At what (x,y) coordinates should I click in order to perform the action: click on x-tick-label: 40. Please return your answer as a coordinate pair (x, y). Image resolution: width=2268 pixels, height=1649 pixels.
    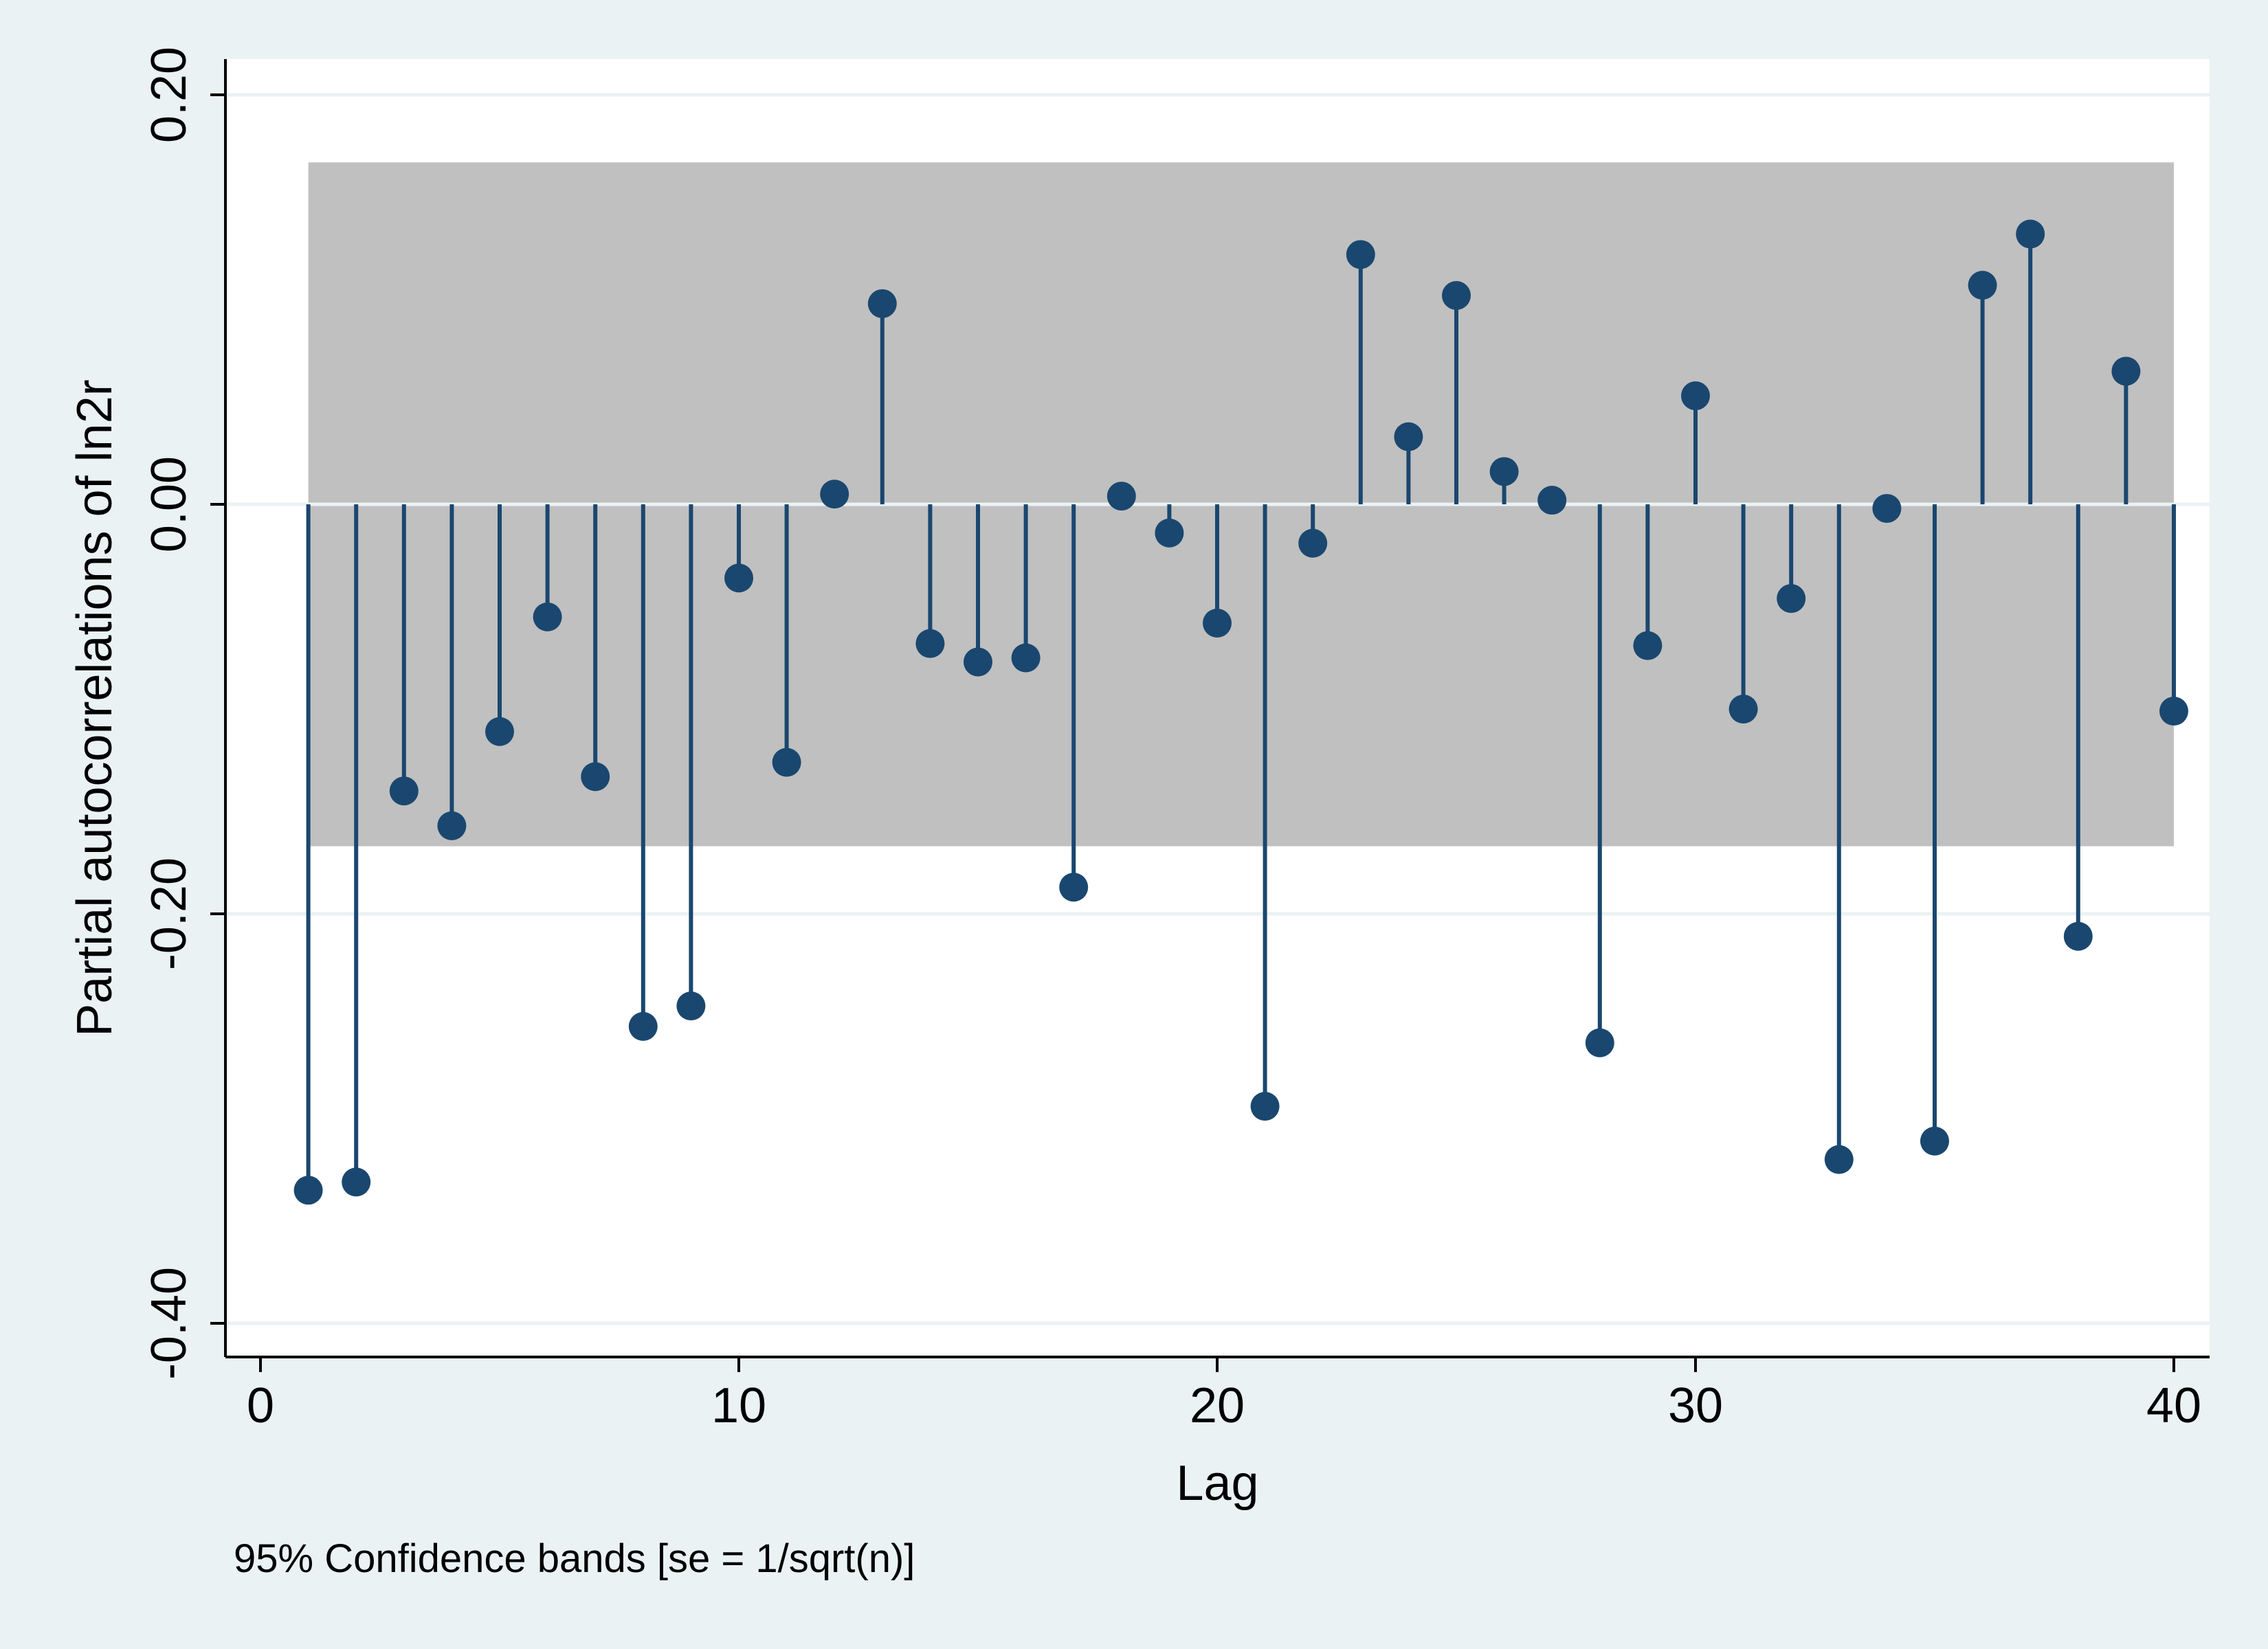
    Looking at the image, I should click on (2173, 1405).